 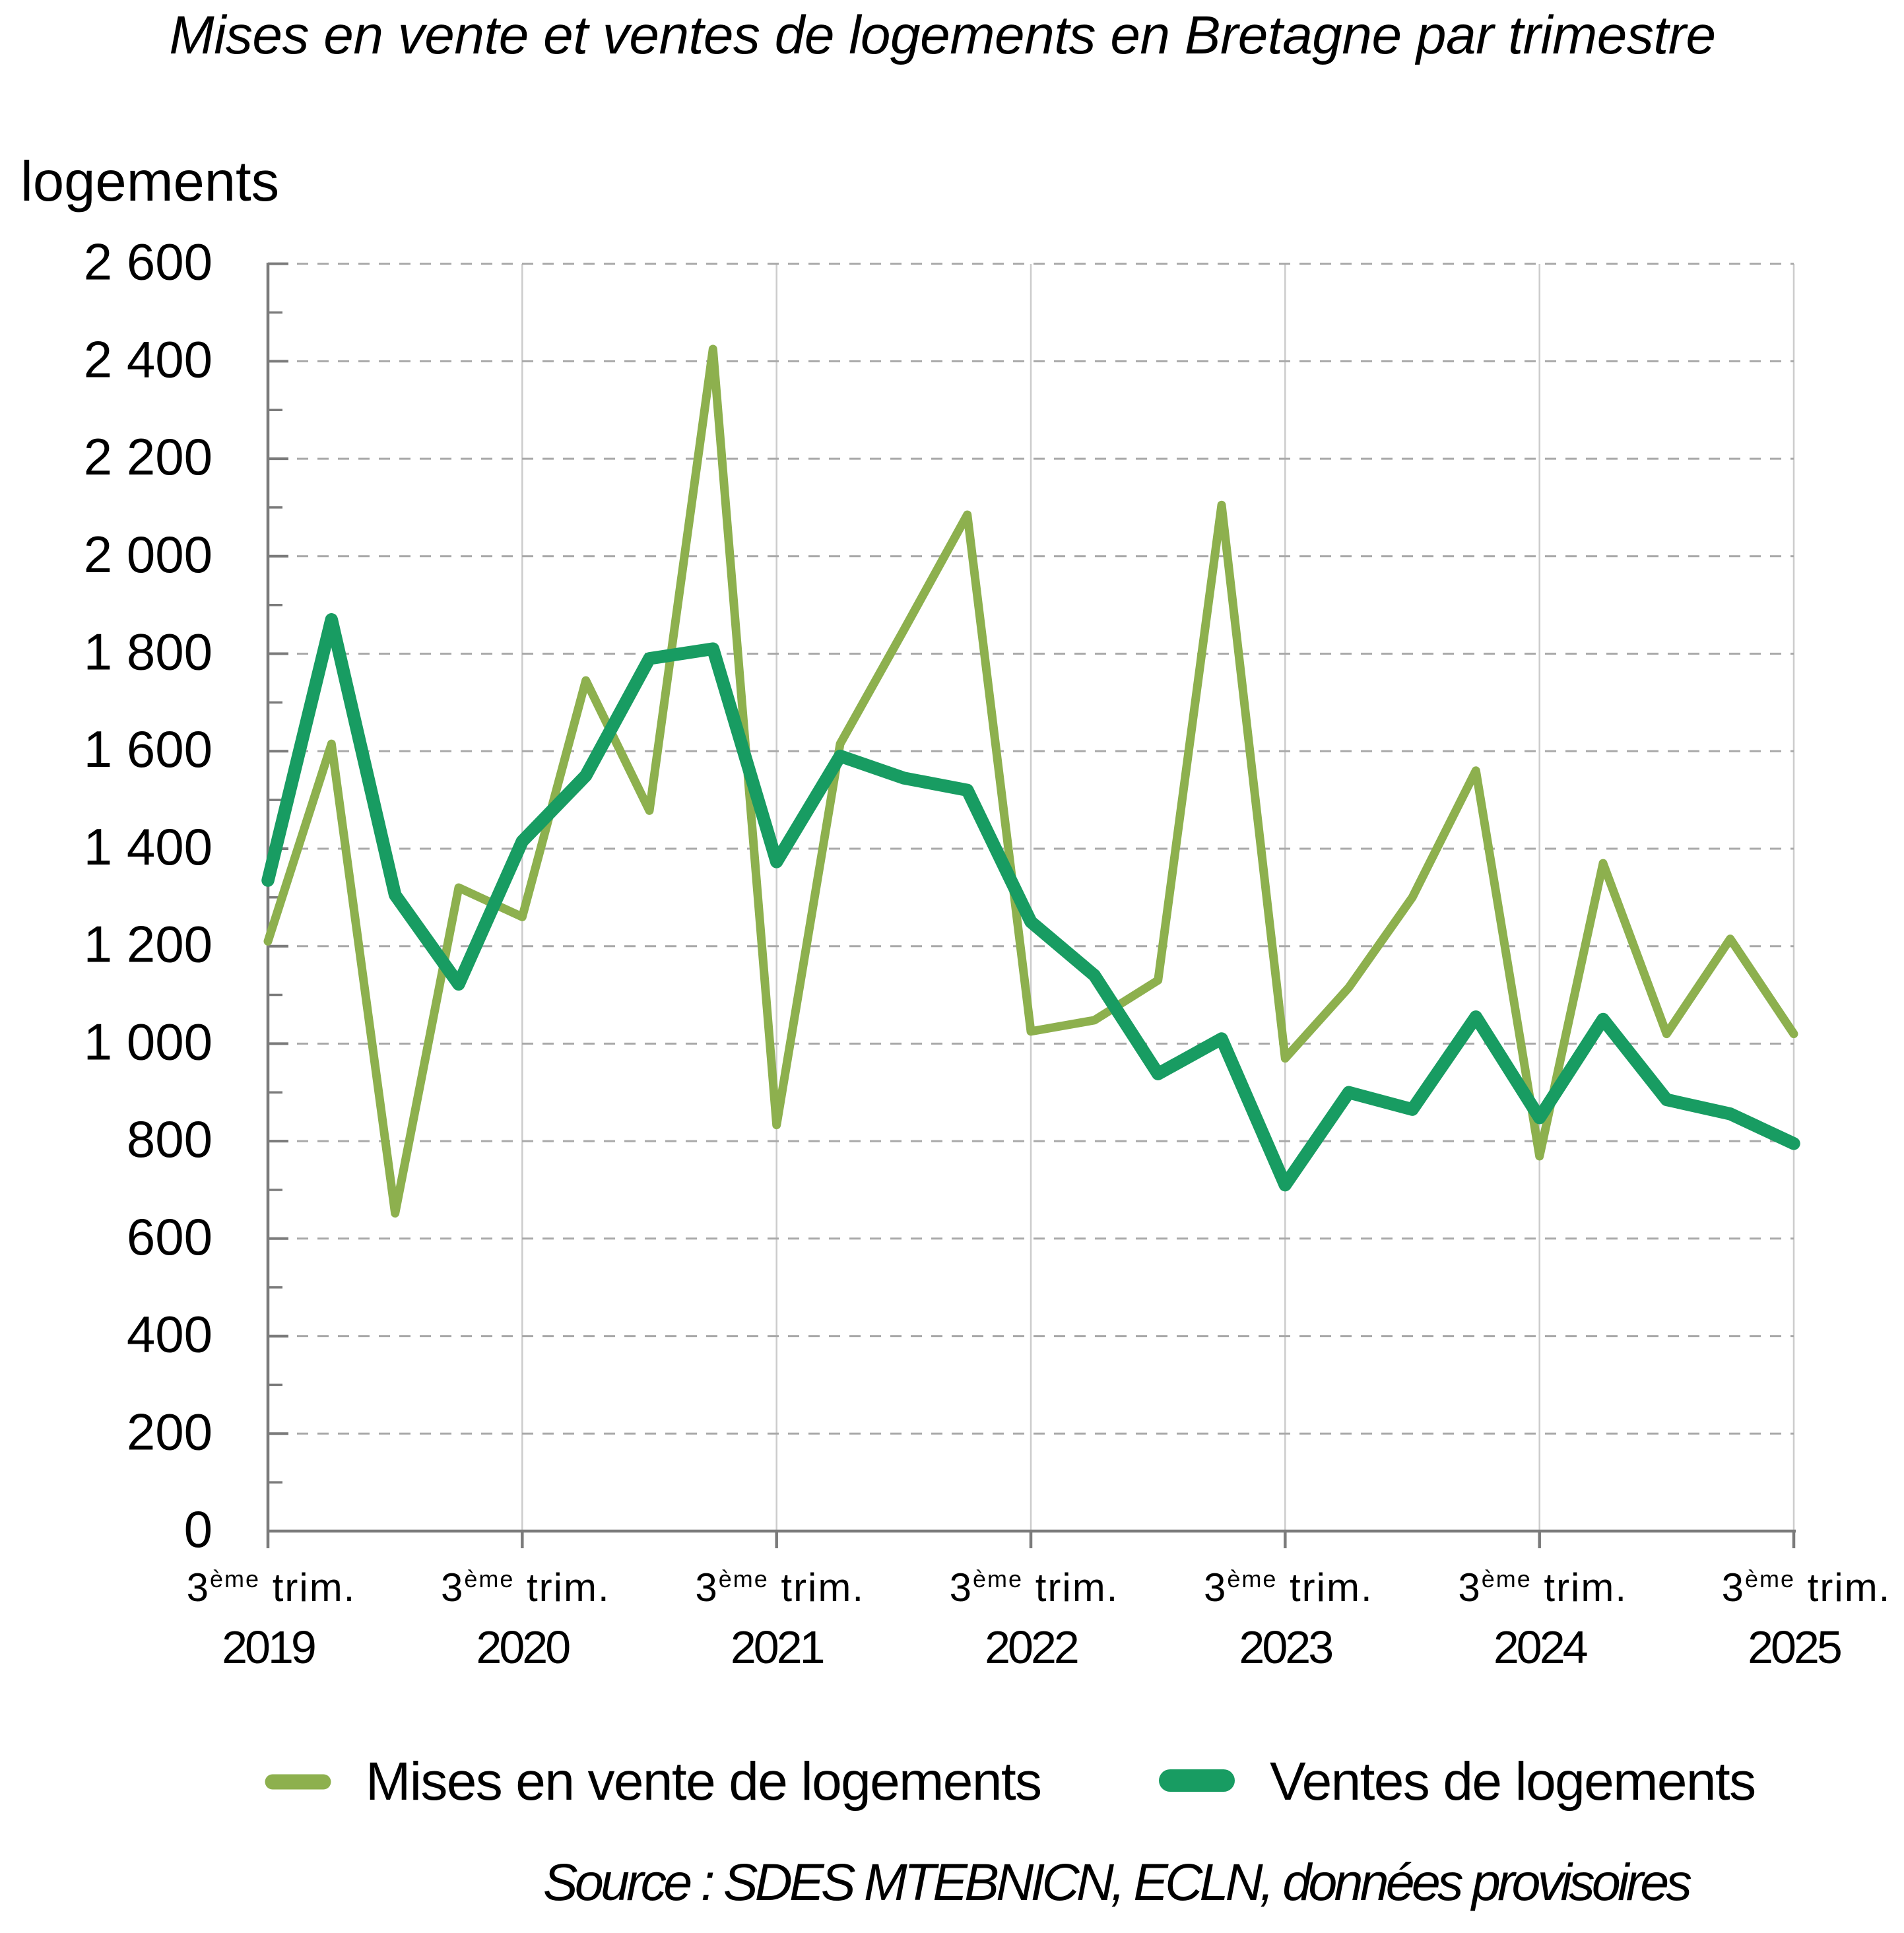 What do you see at coordinates (148, 359) in the screenshot?
I see `svg-text: 2 400` at bounding box center [148, 359].